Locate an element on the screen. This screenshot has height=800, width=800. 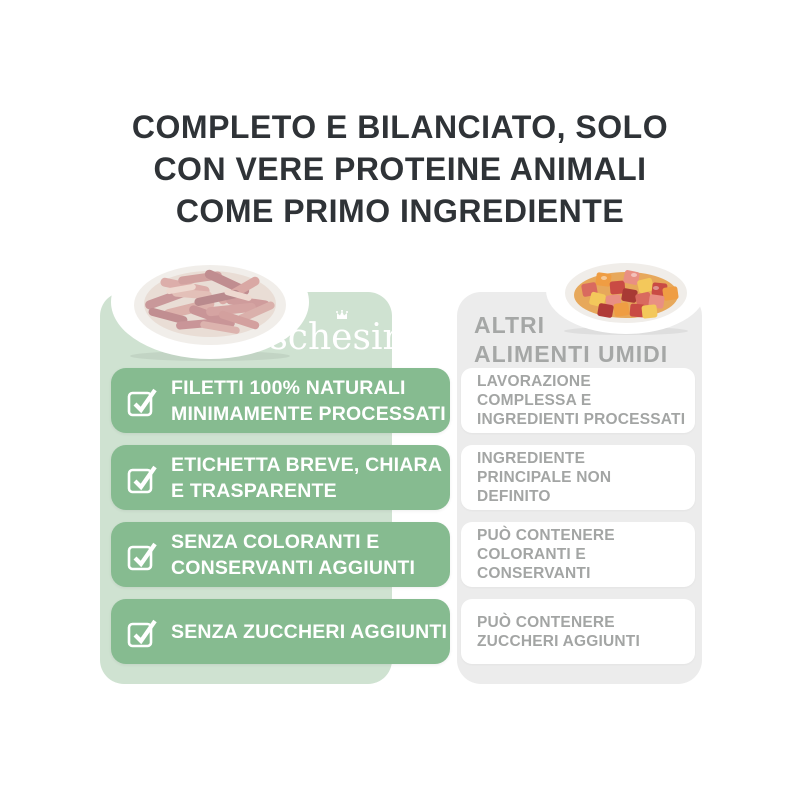
others-drawback-row-4: PUÒ CONTENERE ZUCCHERI AGGIUNTI is located at coordinates (578, 631).